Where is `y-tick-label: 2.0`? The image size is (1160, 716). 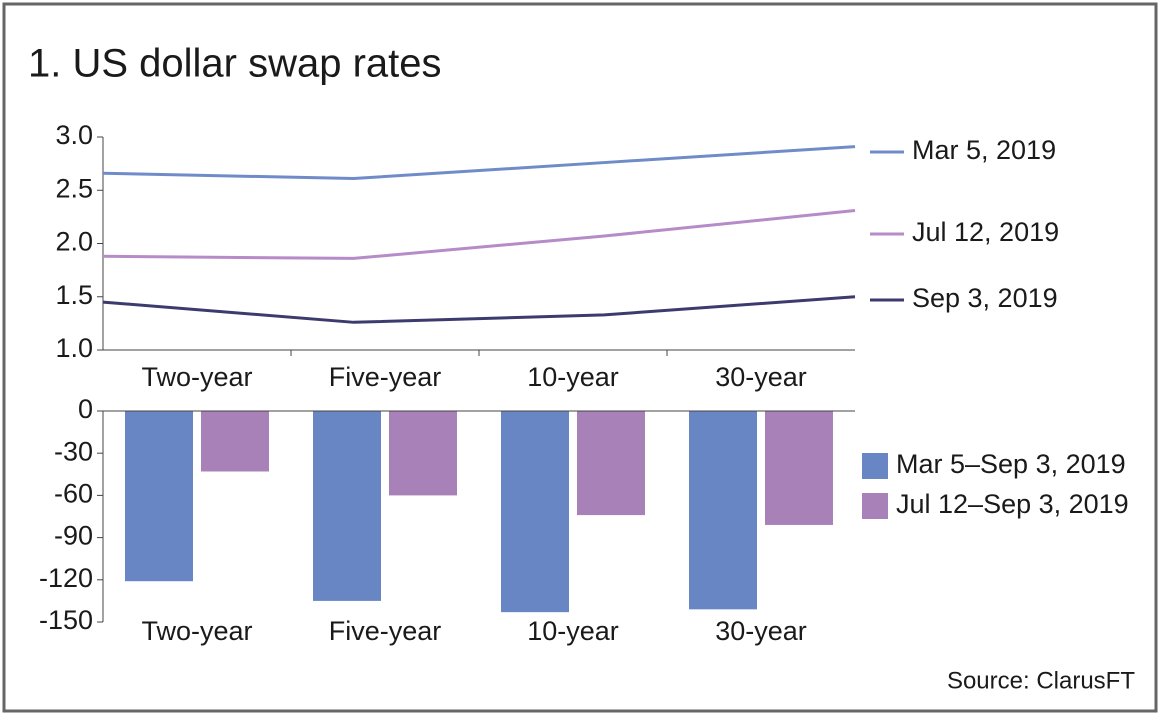 y-tick-label: 2.0 is located at coordinates (74, 242).